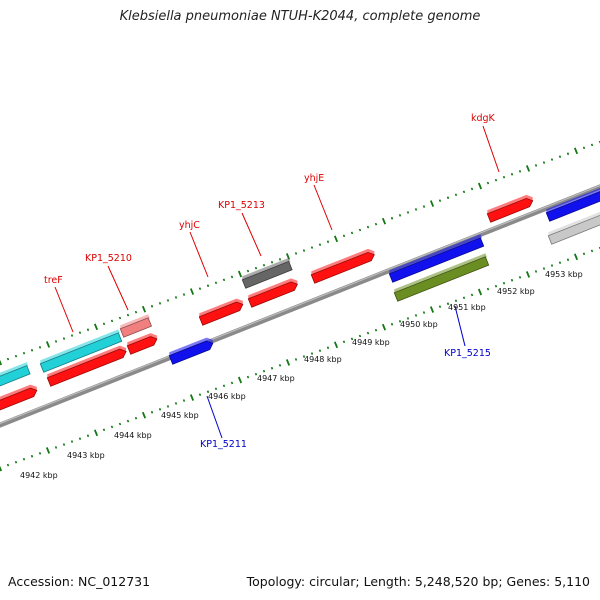 The width and height of the screenshot is (600, 600). Describe the element at coordinates (108, 258) in the screenshot. I see `gene-label-KP1_5210: KP1_5210` at that location.